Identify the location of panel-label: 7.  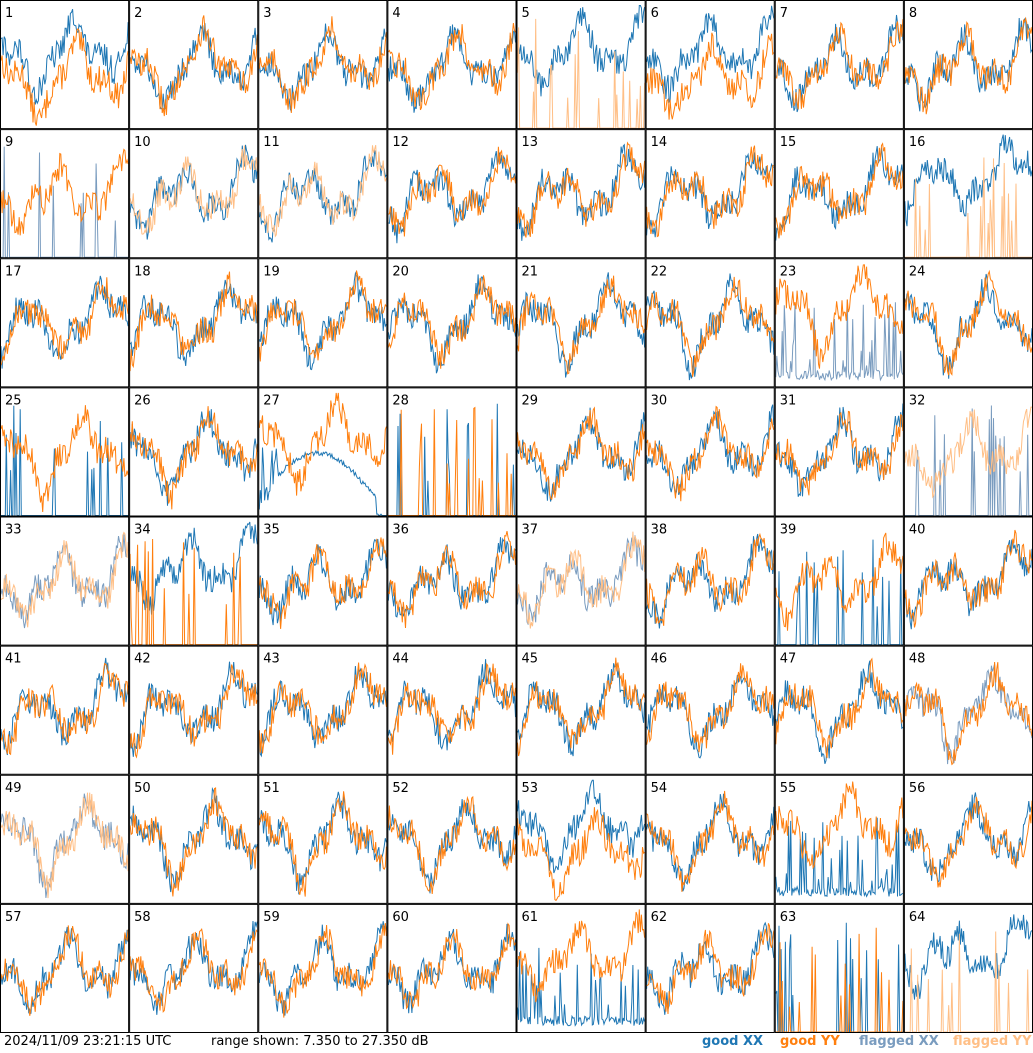
(784, 13).